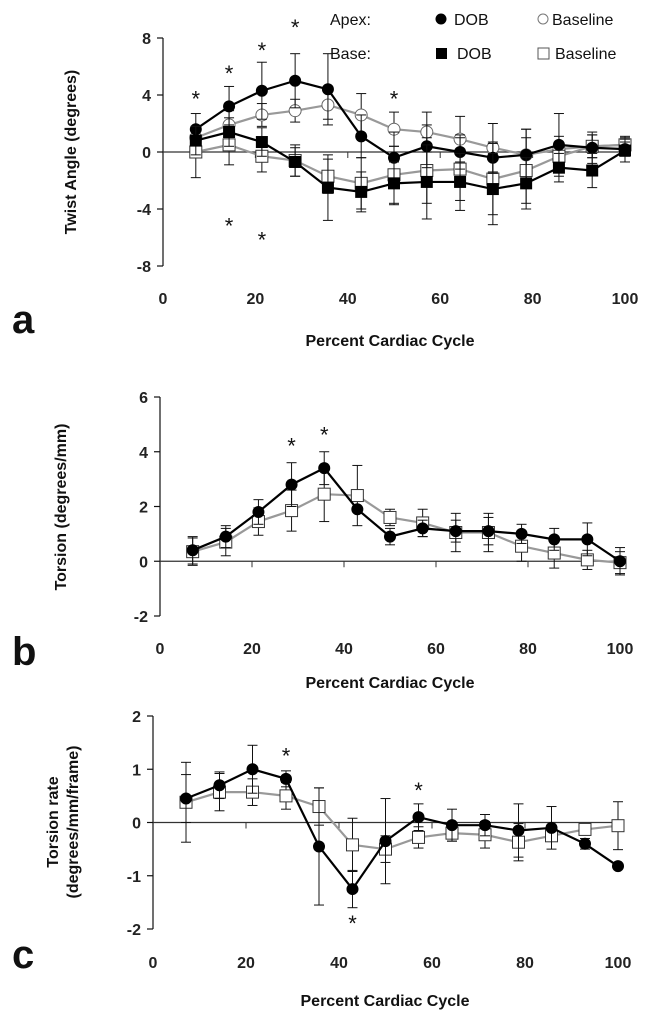  What do you see at coordinates (134, 877) in the screenshot?
I see `y-tick-label: -1` at bounding box center [134, 877].